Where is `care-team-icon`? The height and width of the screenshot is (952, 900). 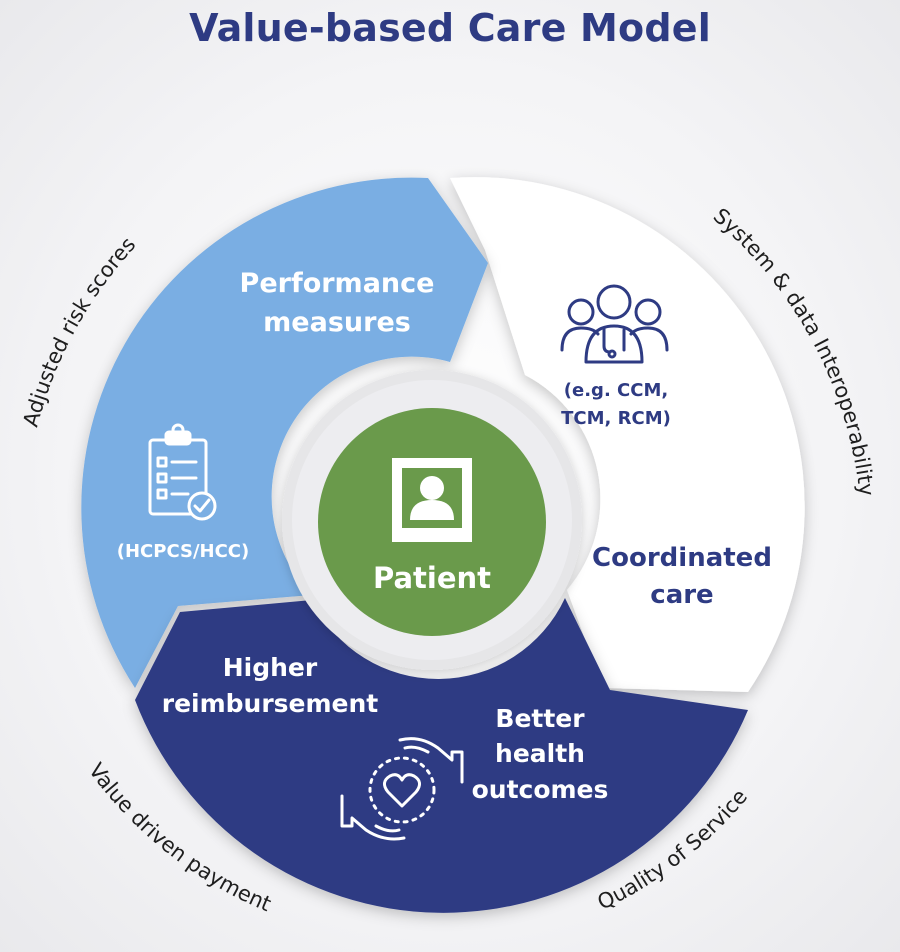
care-team-icon is located at coordinates (614, 324).